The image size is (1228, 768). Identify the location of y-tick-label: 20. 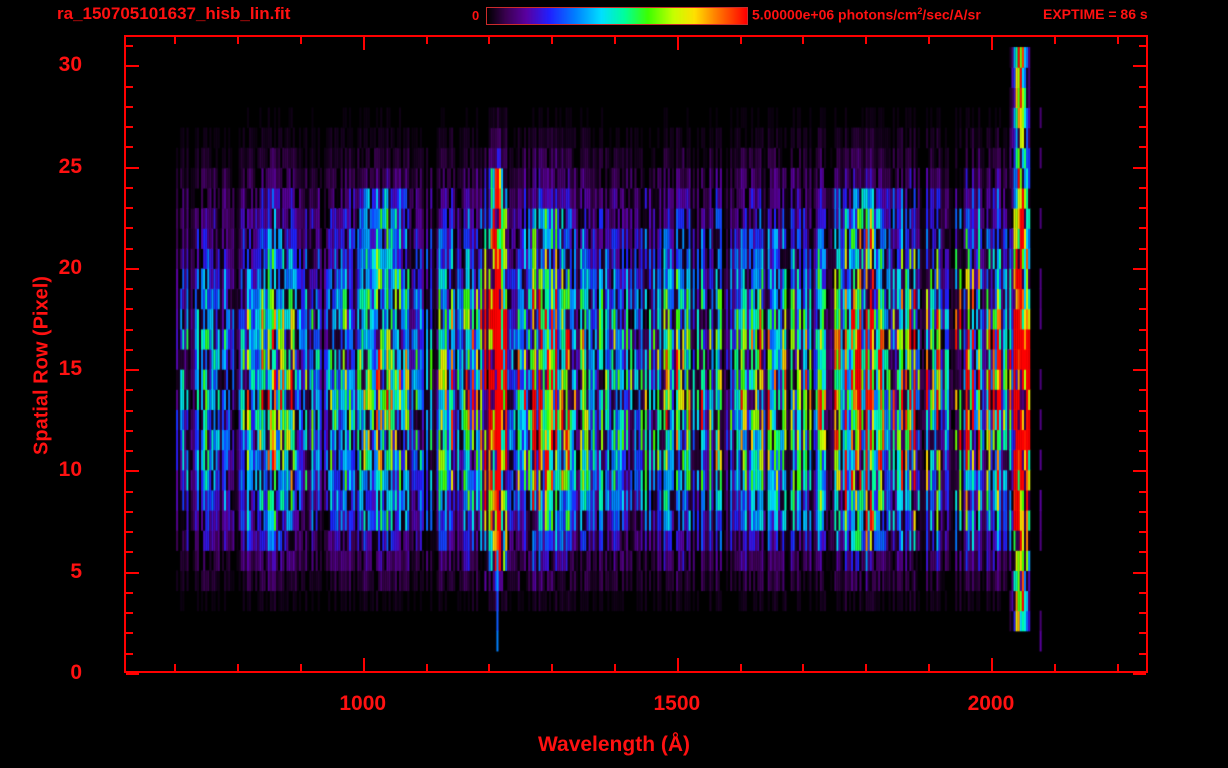
(70, 267).